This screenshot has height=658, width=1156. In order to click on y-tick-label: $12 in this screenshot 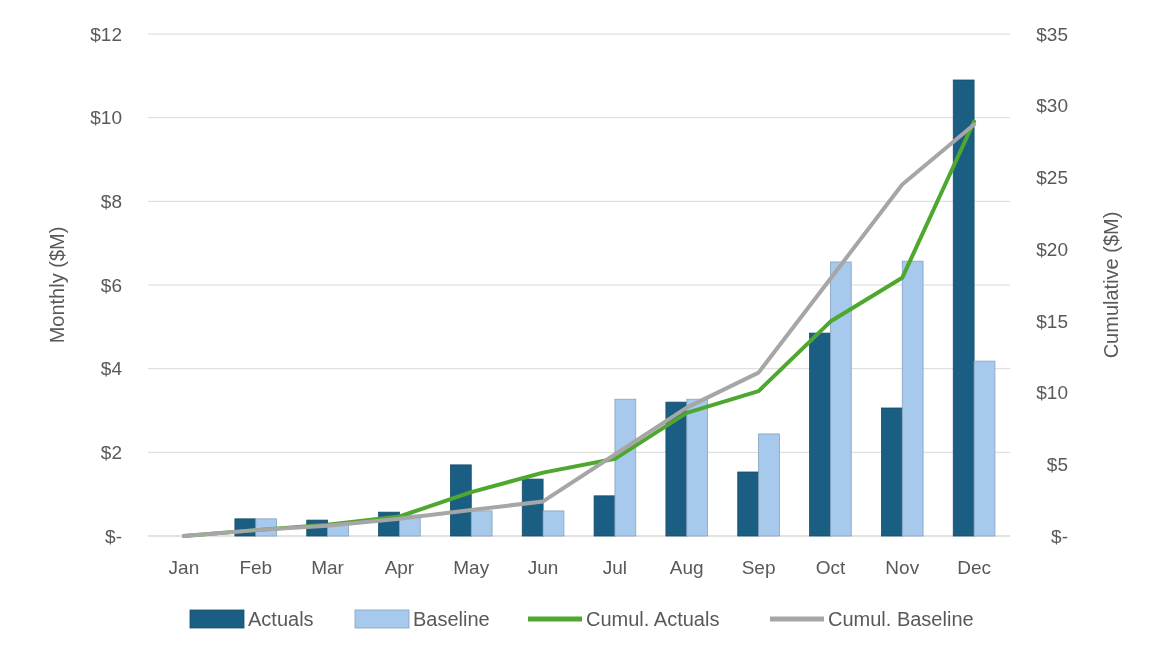, I will do `click(106, 34)`.